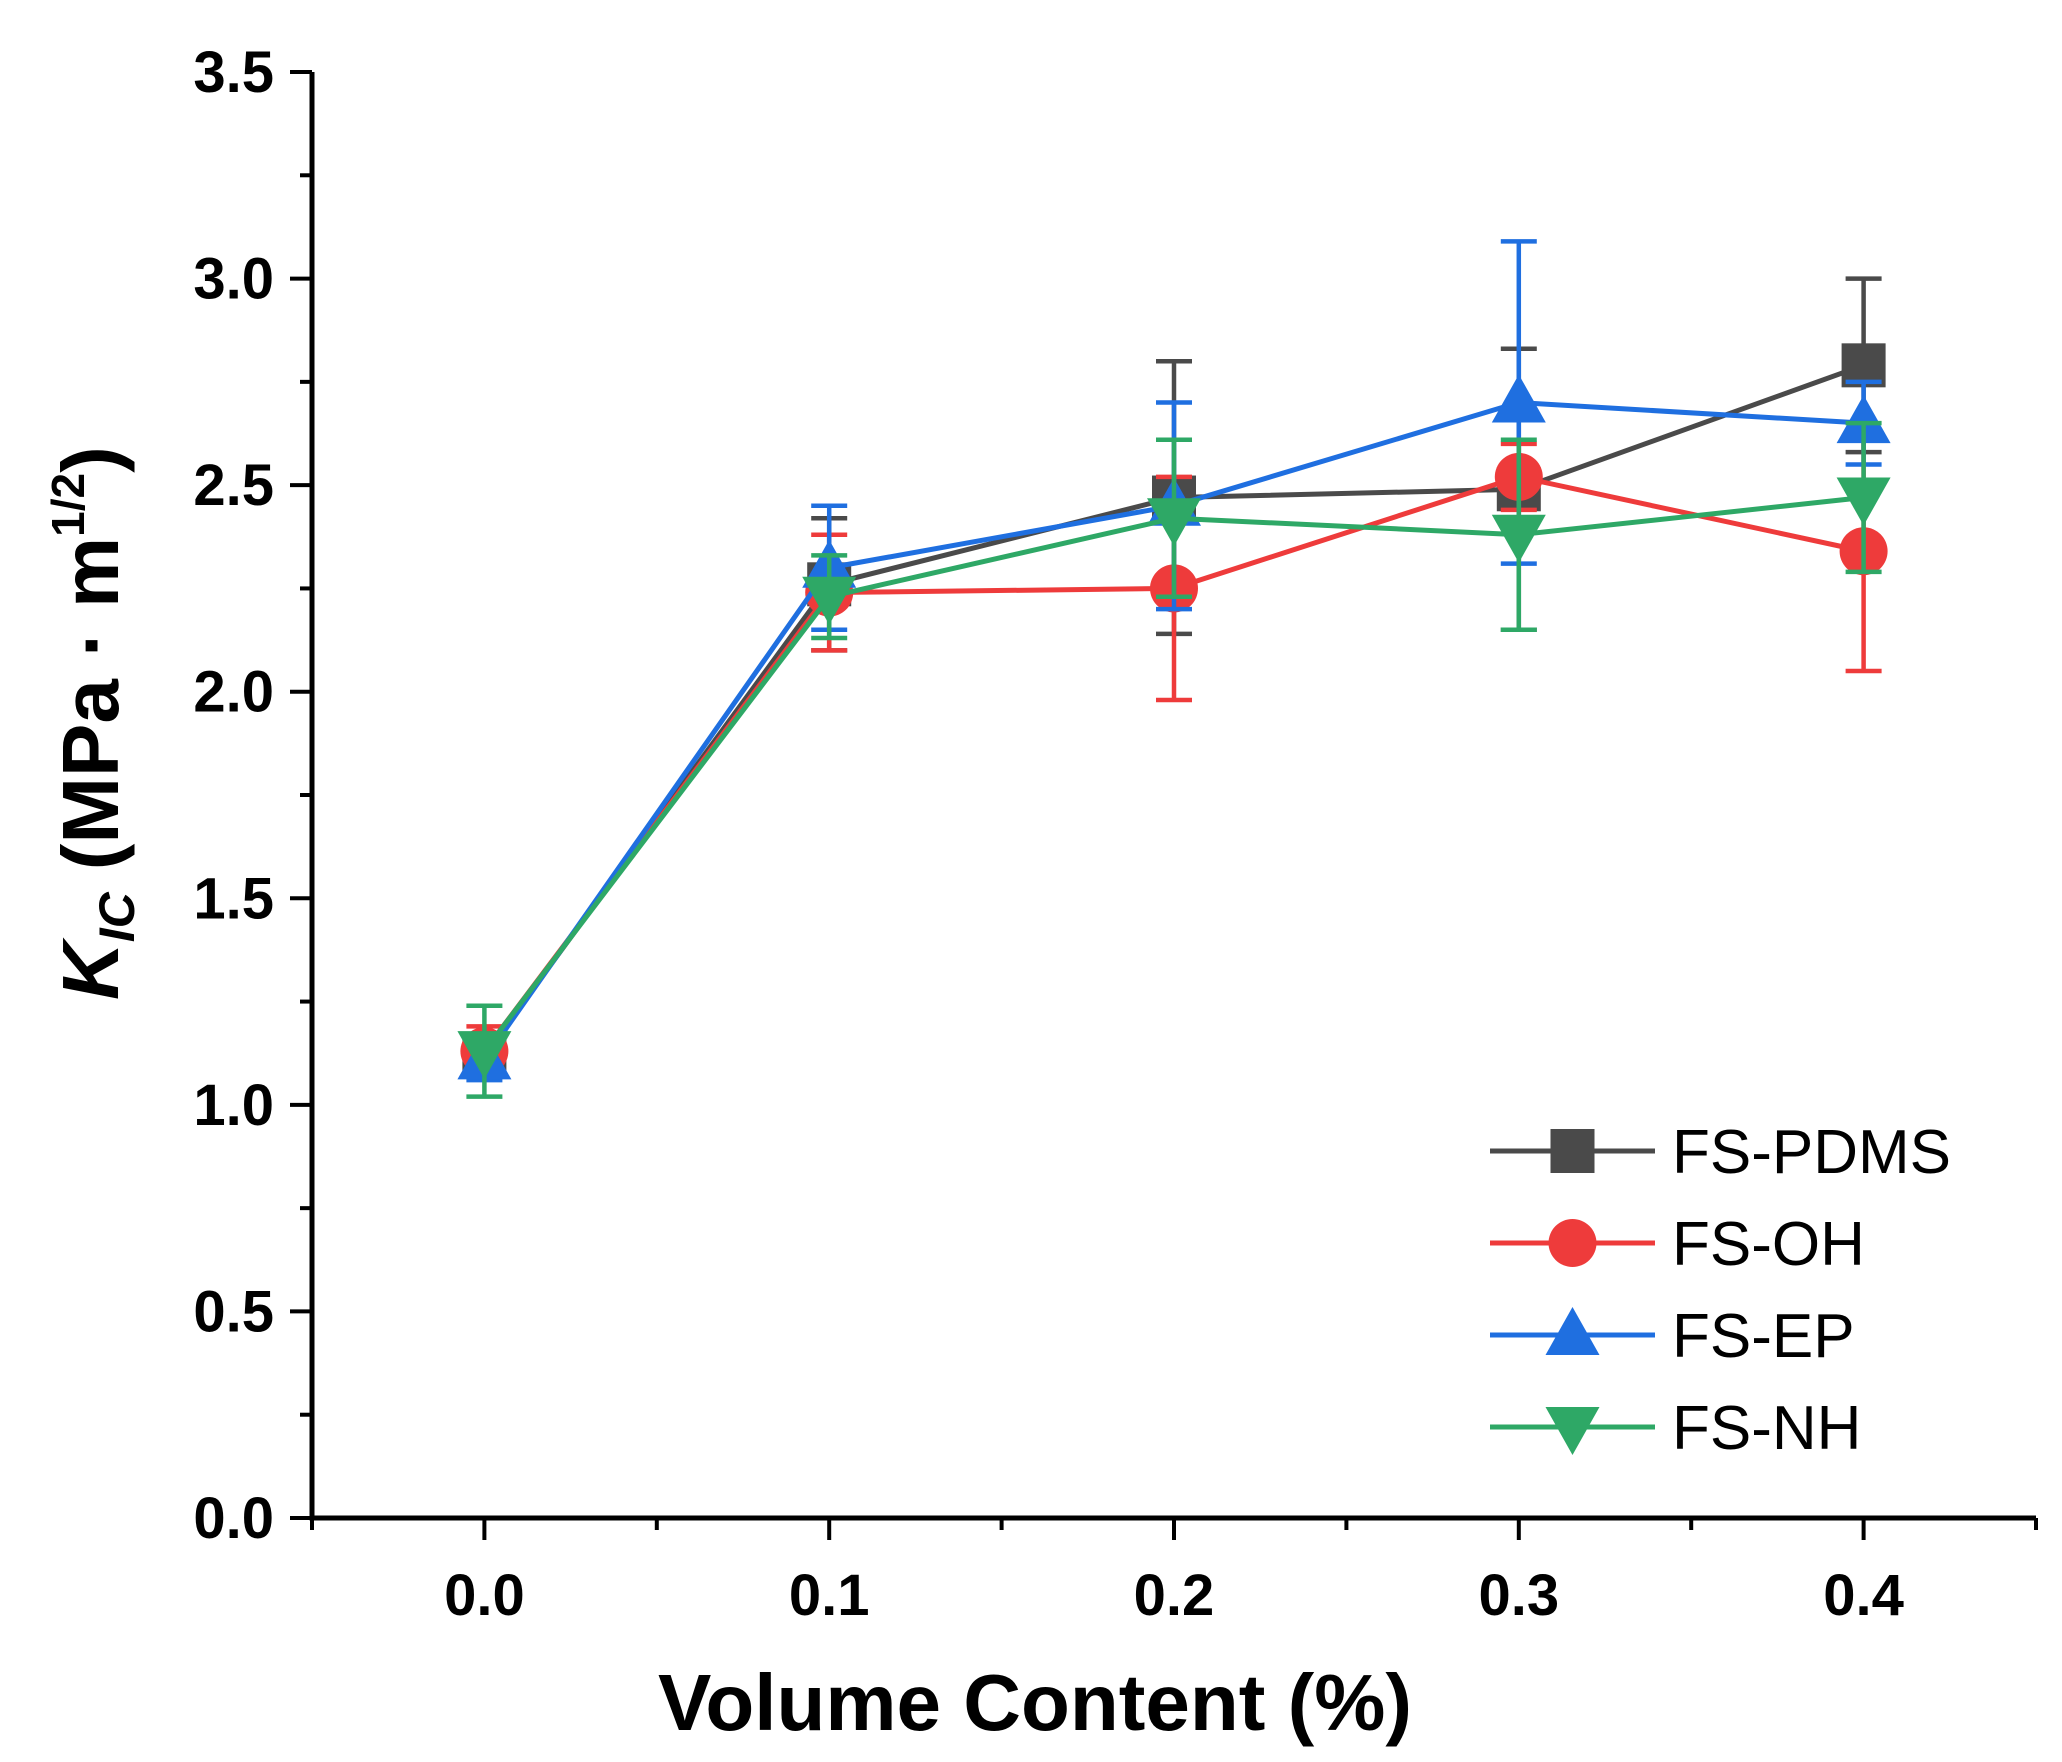 This screenshot has height=1762, width=2062. Describe the element at coordinates (1720, 1290) in the screenshot. I see `legend: FS-PDMS FS-OH FS-EP FS-NH` at that location.